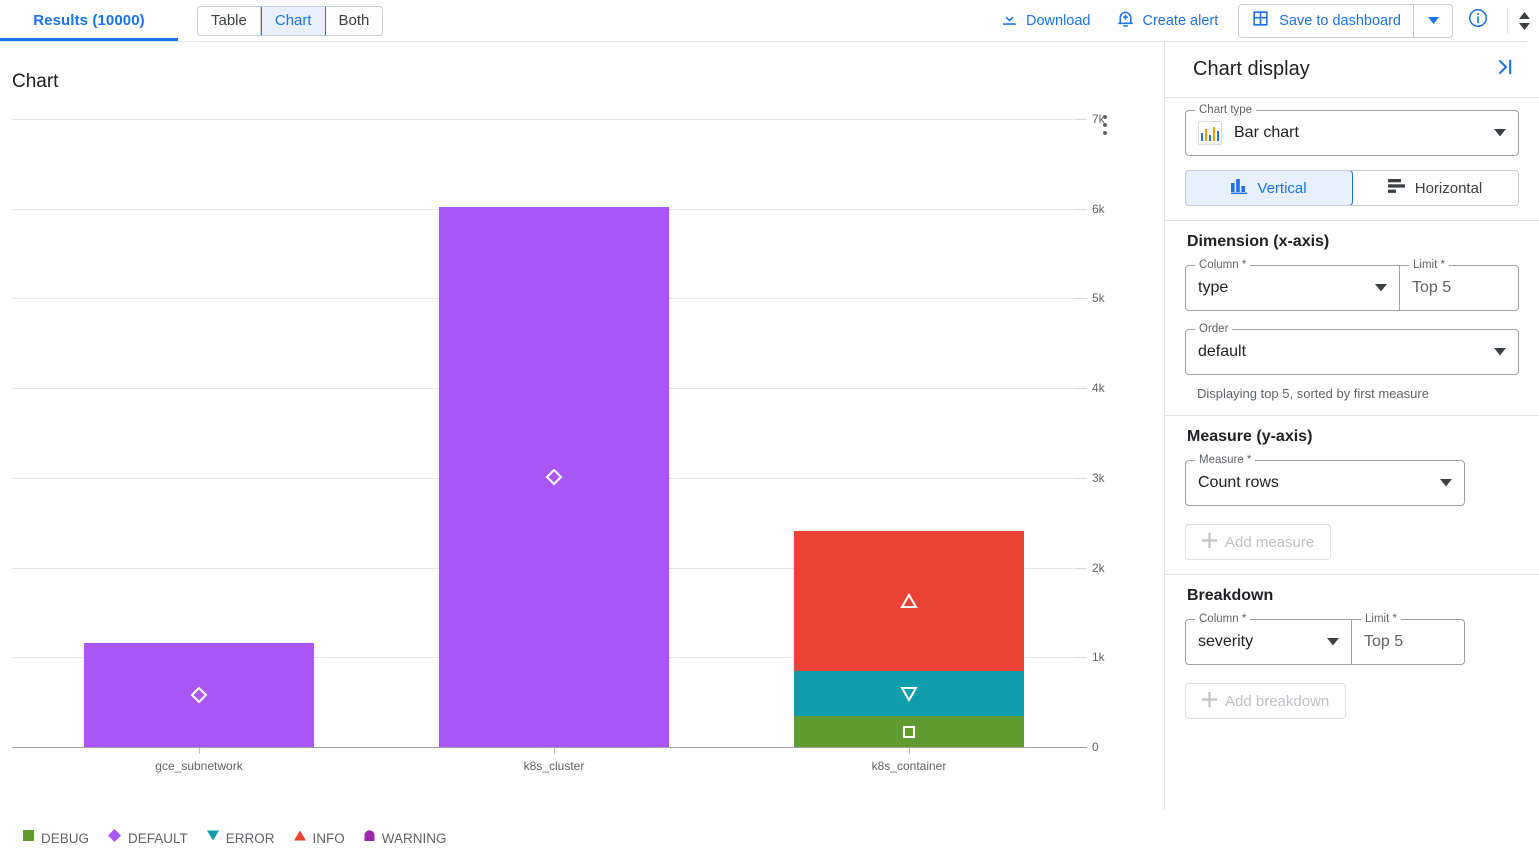 The width and height of the screenshot is (1539, 848). I want to click on triangle-down-marker-icon, so click(909, 694).